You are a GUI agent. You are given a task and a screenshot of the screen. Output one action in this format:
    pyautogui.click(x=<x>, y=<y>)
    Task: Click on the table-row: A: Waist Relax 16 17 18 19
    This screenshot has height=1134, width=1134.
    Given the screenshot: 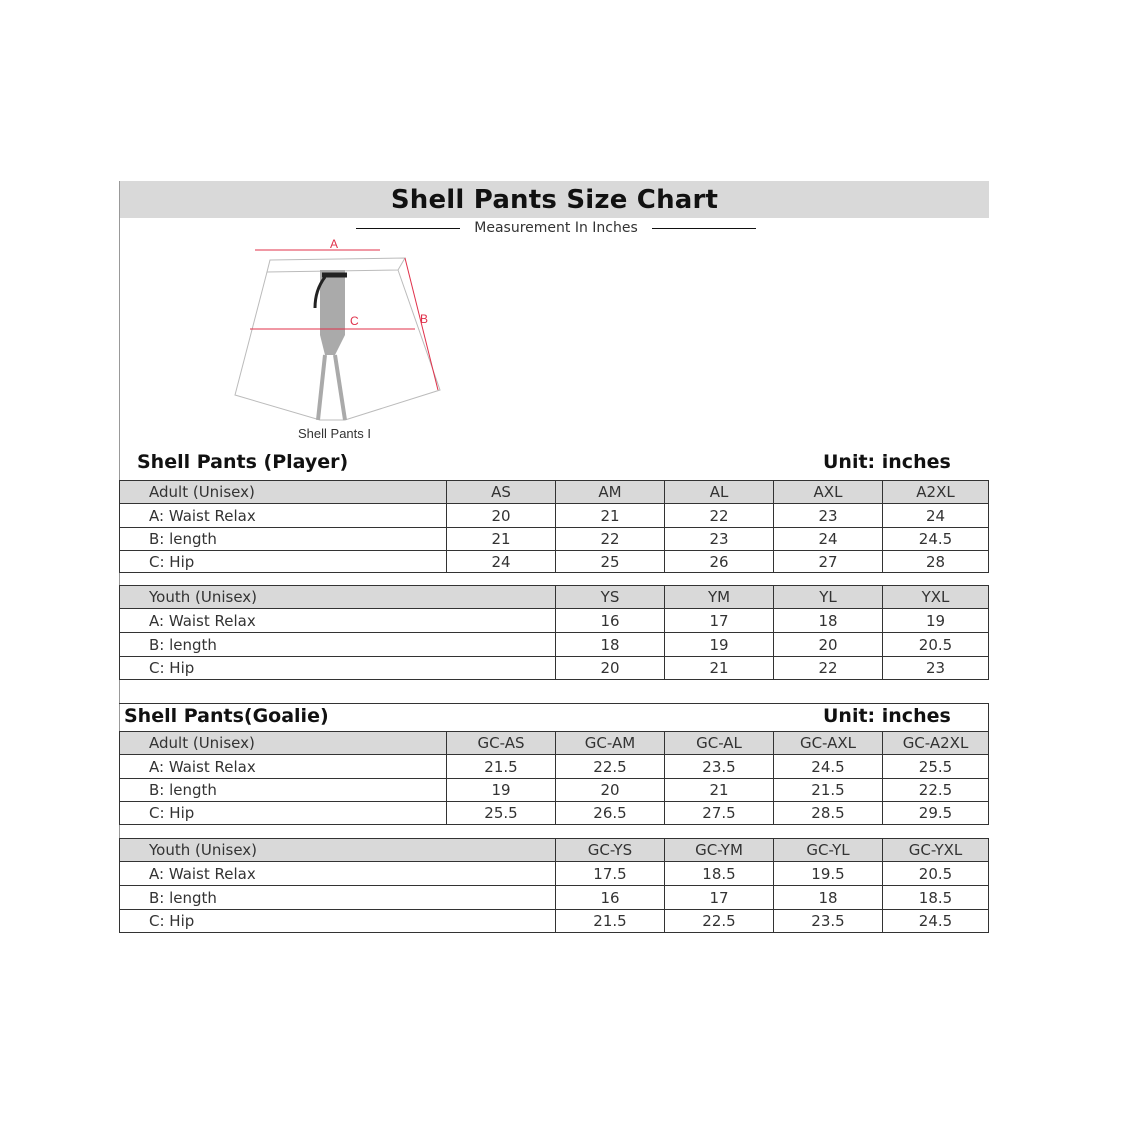 What is the action you would take?
    pyautogui.click(x=554, y=620)
    